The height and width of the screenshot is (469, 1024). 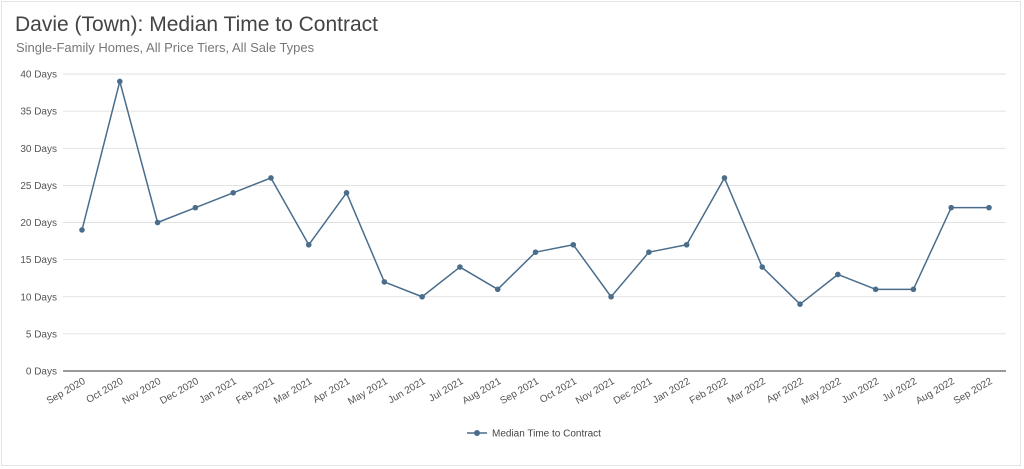 What do you see at coordinates (179, 391) in the screenshot?
I see `x-tick-label: Dec 2020` at bounding box center [179, 391].